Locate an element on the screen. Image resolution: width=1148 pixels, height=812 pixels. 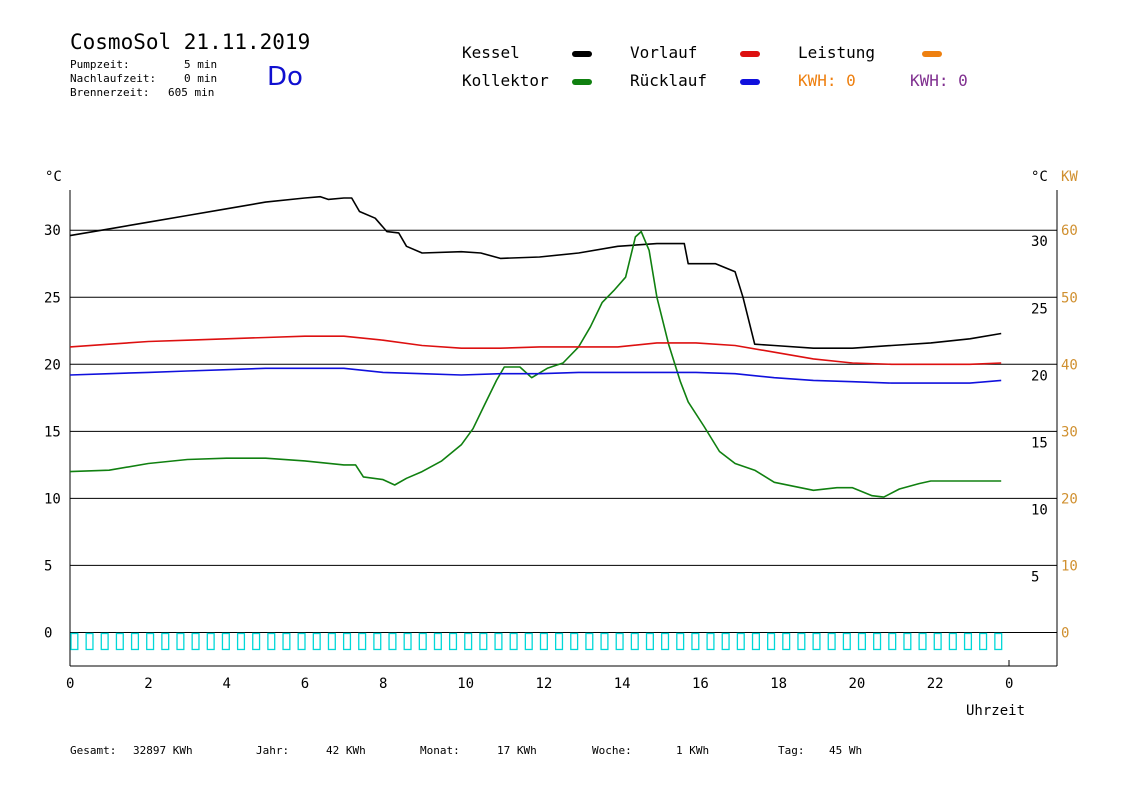
footer-tag-value: 45 Wh is located at coordinates (846, 750).